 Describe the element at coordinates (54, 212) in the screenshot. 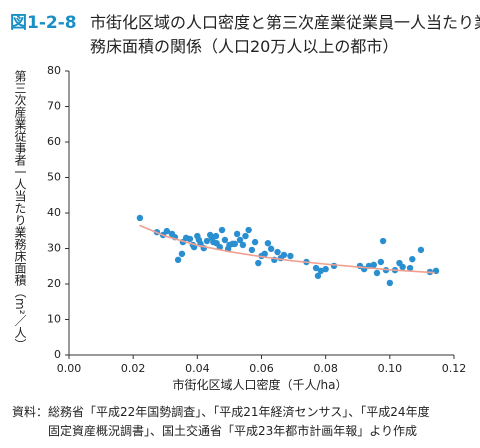

I see `y-tick-label: 40` at that location.